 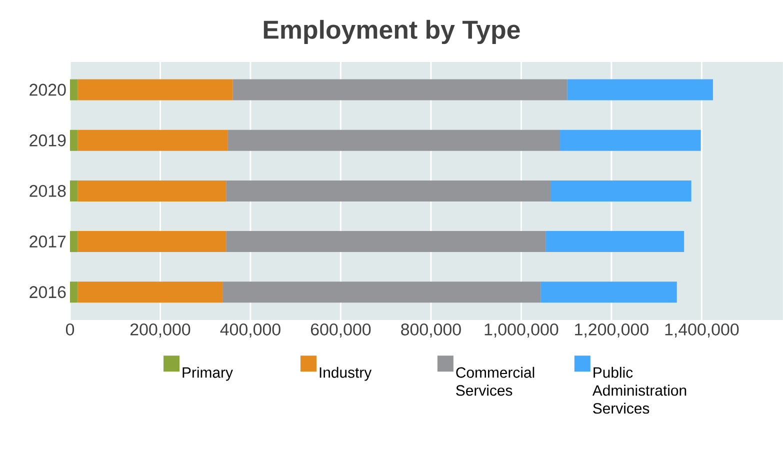 I want to click on x-tick-label: 400,000, so click(x=250, y=330).